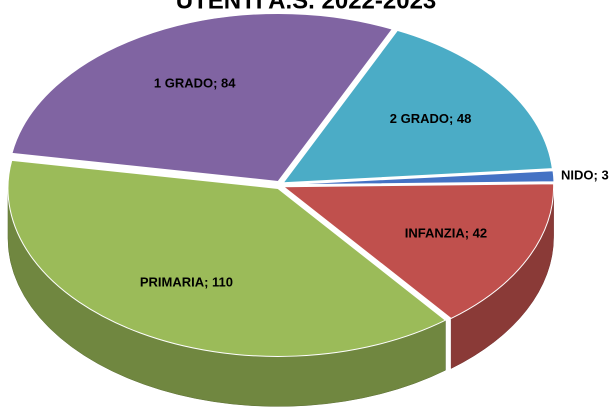 The width and height of the screenshot is (613, 408). I want to click on data-label: PRIMARIA; 110, so click(186, 282).